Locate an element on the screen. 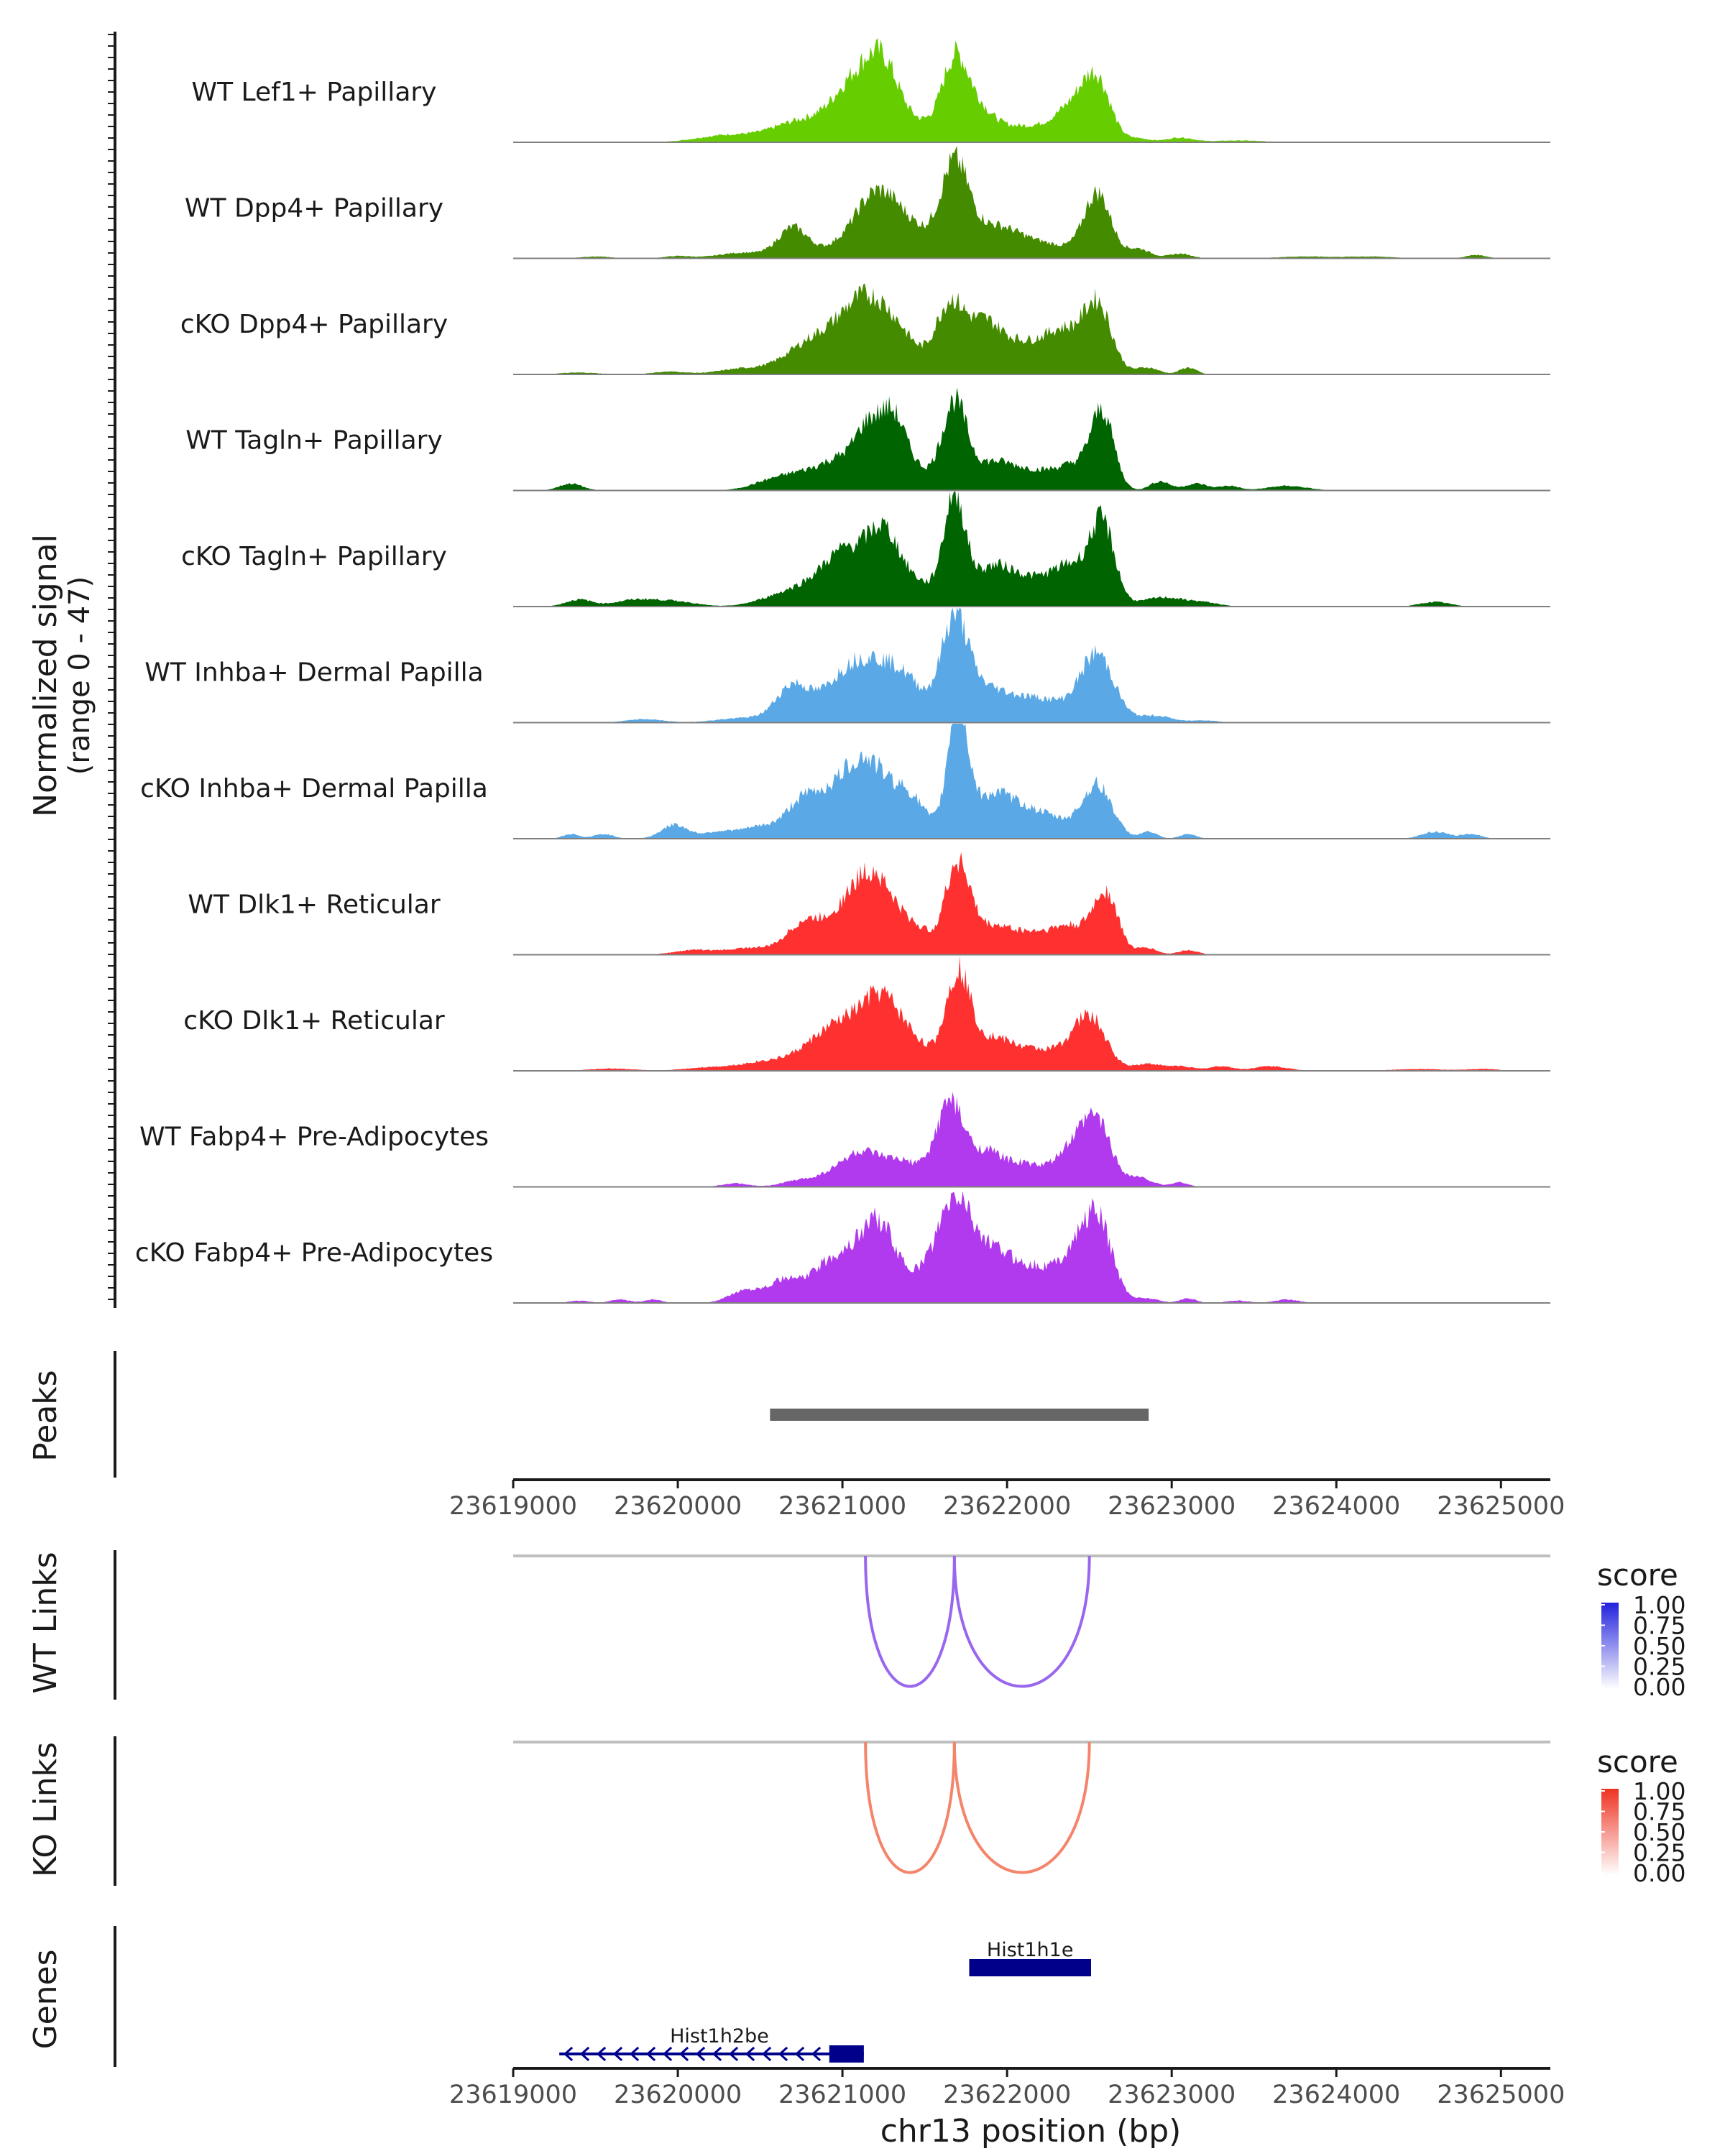  coverage-track: cKO Dpp4+ Papillary is located at coordinates (865, 329).